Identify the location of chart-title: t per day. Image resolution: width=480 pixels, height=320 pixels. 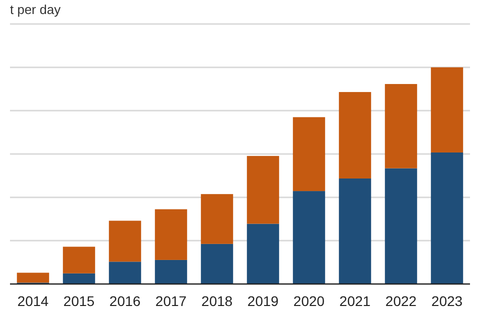
(36, 9).